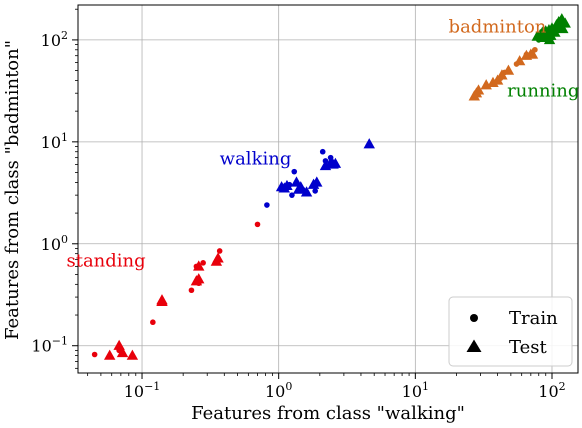  Describe the element at coordinates (105, 260) in the screenshot. I see `standing-group-label: standing` at that location.